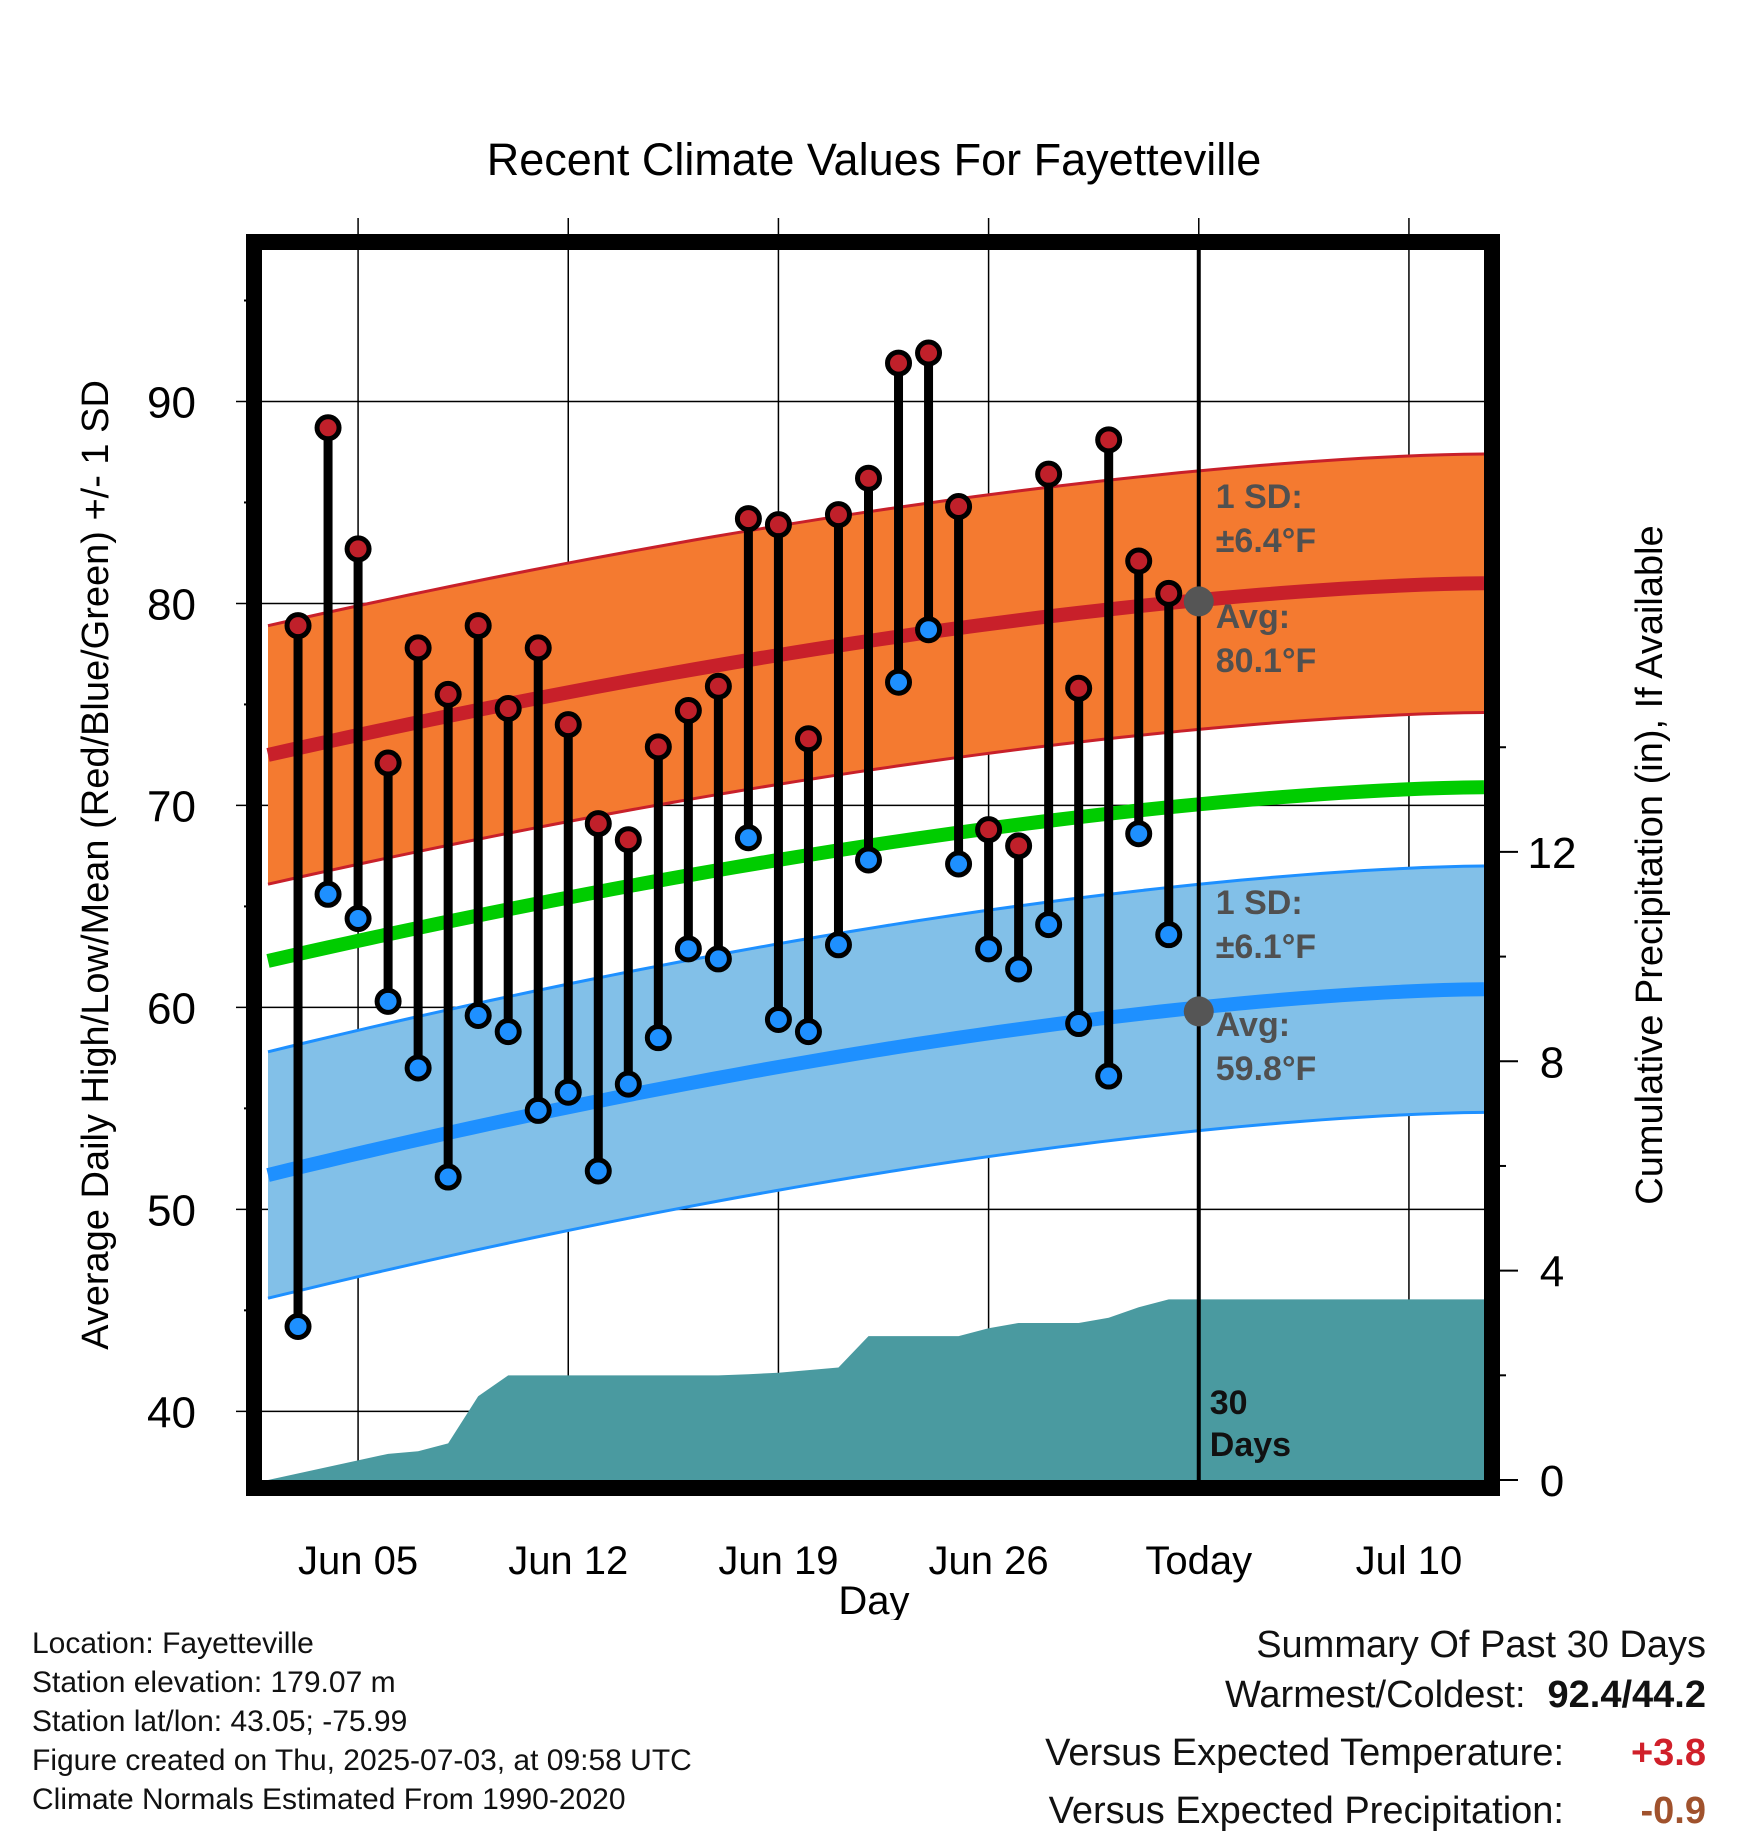 The image size is (1748, 1844). I want to click on low-sd-lower-edge, so click(875, 1205).